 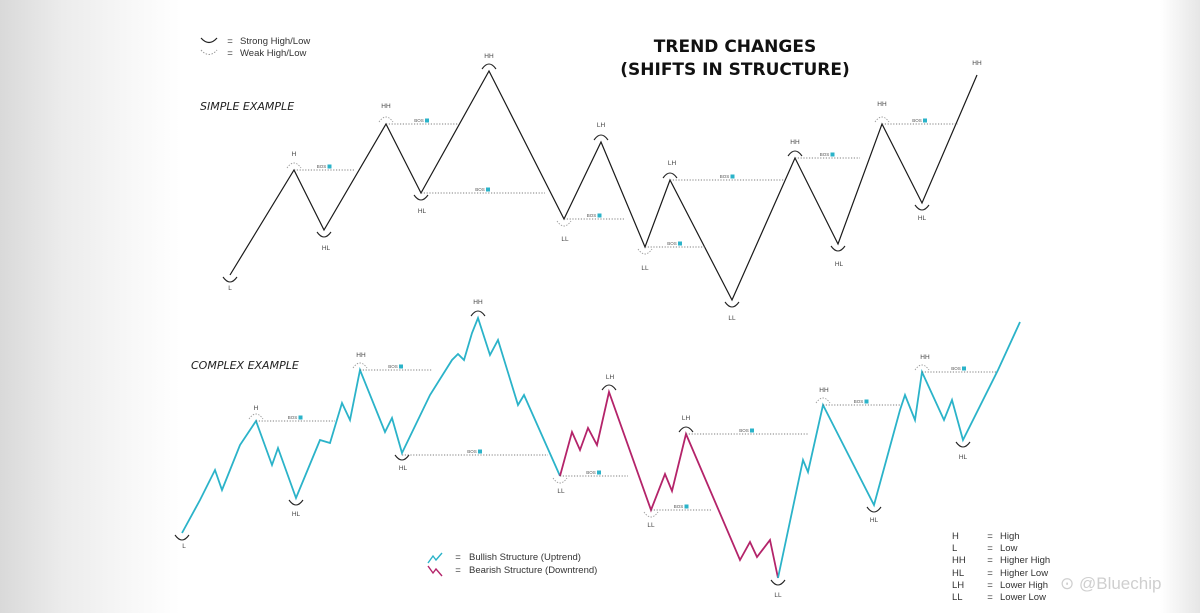 I want to click on abbr-value: Lower High, so click(x=1024, y=585).